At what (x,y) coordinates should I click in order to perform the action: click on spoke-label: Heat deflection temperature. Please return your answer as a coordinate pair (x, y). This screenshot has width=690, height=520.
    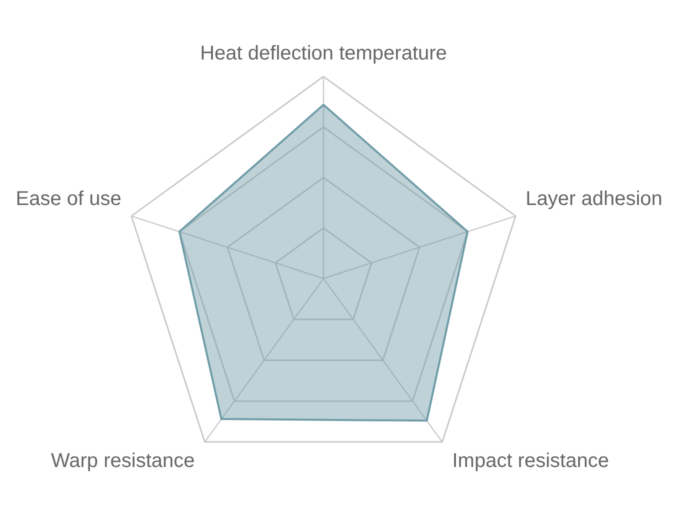
    Looking at the image, I should click on (323, 53).